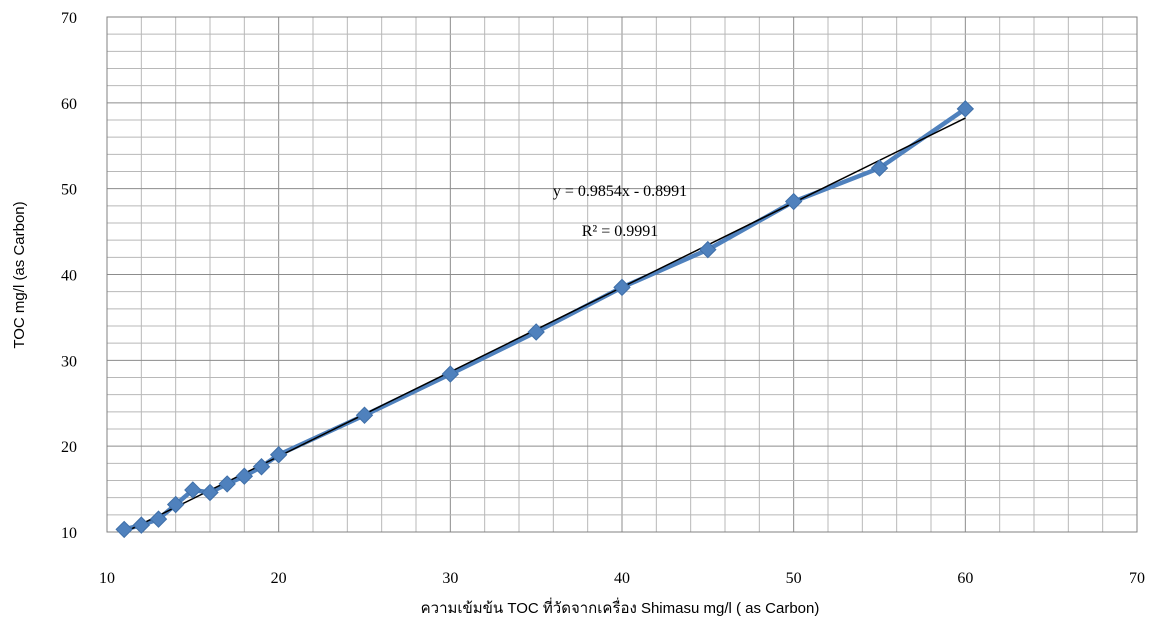 The image size is (1164, 631). I want to click on x-tick-label: 40, so click(622, 578).